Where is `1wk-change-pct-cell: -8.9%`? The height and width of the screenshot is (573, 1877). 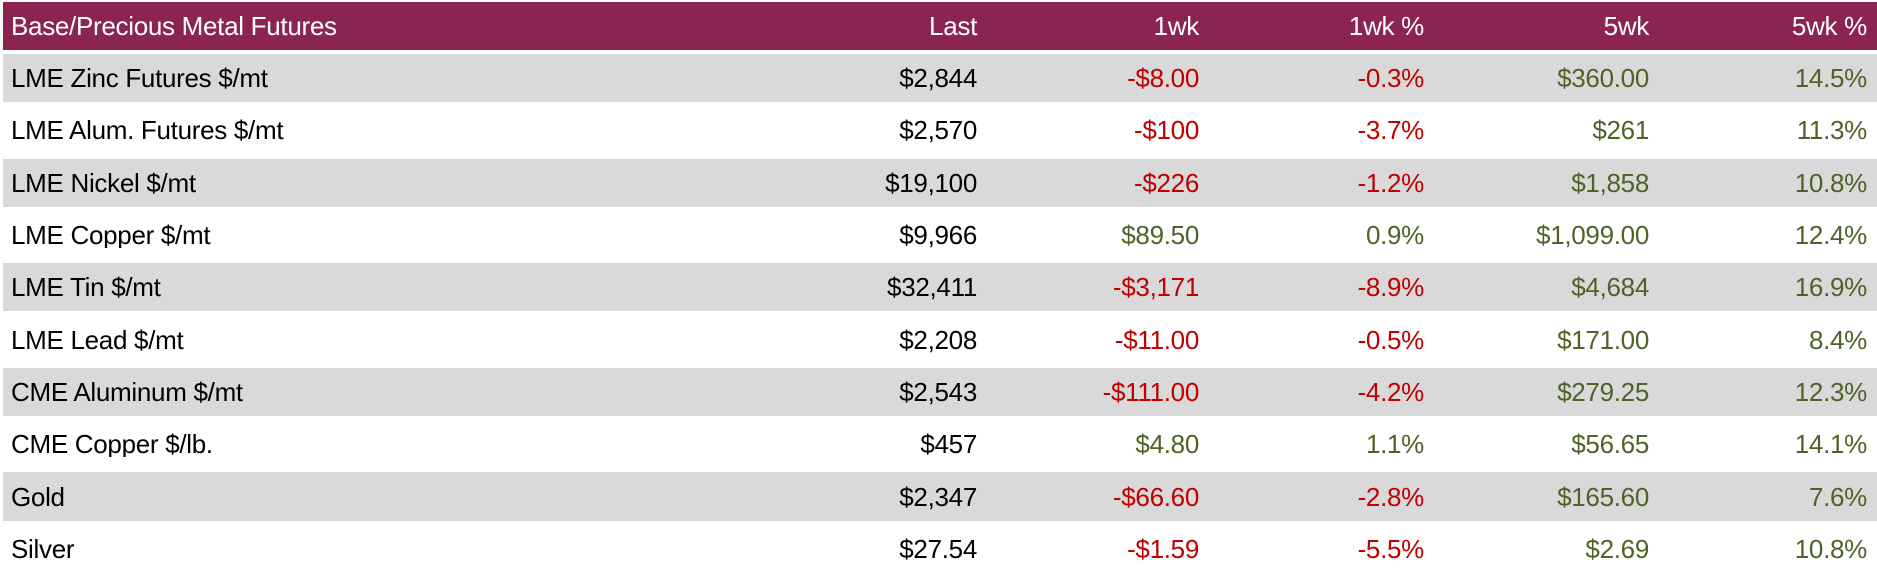 1wk-change-pct-cell: -8.9% is located at coordinates (1391, 287).